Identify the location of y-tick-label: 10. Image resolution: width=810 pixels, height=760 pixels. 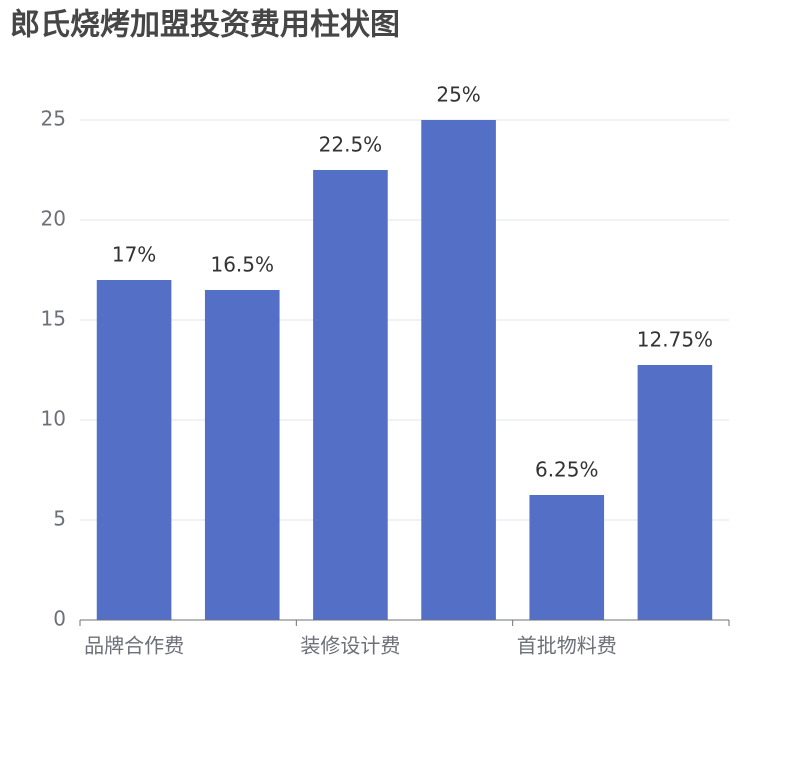
(53, 419).